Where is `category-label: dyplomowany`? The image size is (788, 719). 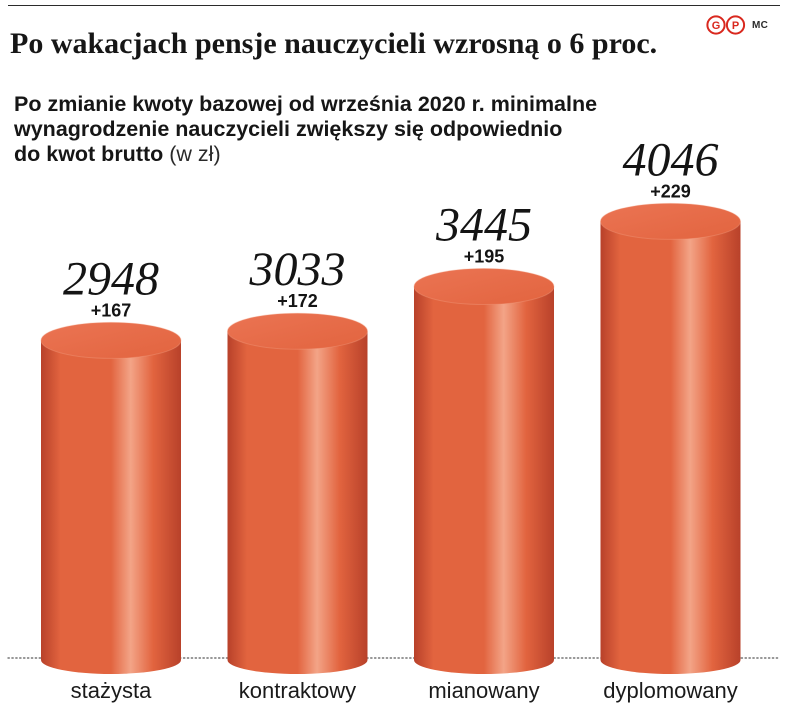
category-label: dyplomowany is located at coordinates (670, 690).